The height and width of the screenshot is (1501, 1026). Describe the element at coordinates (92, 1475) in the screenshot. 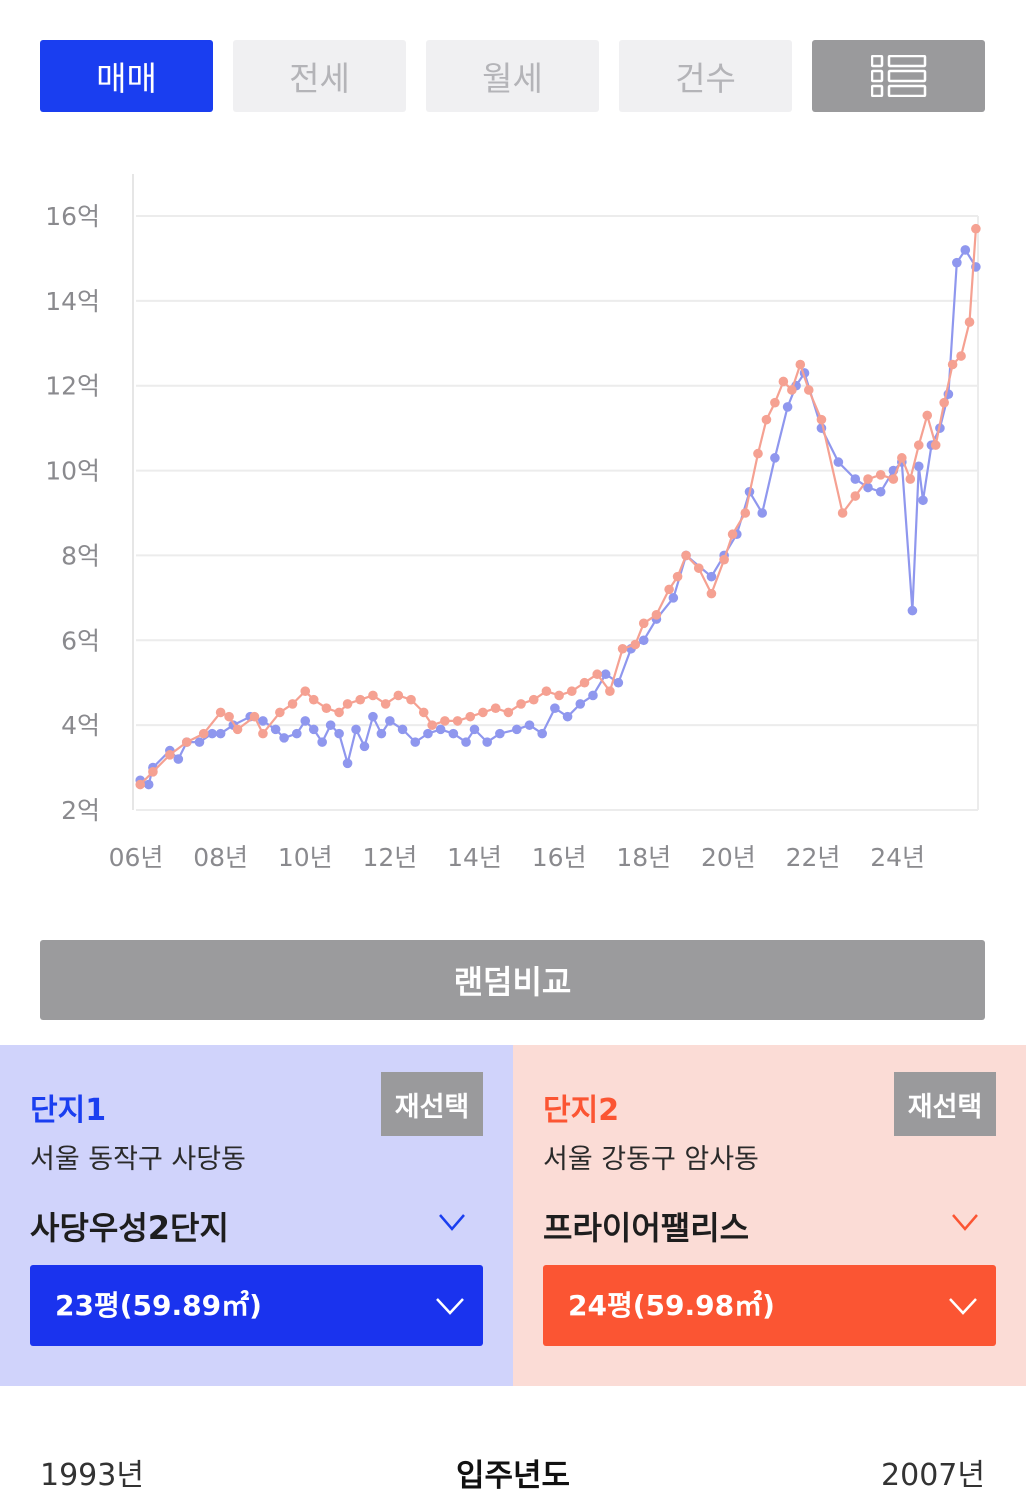

I see `complex1-move-in-year: 1993년` at that location.